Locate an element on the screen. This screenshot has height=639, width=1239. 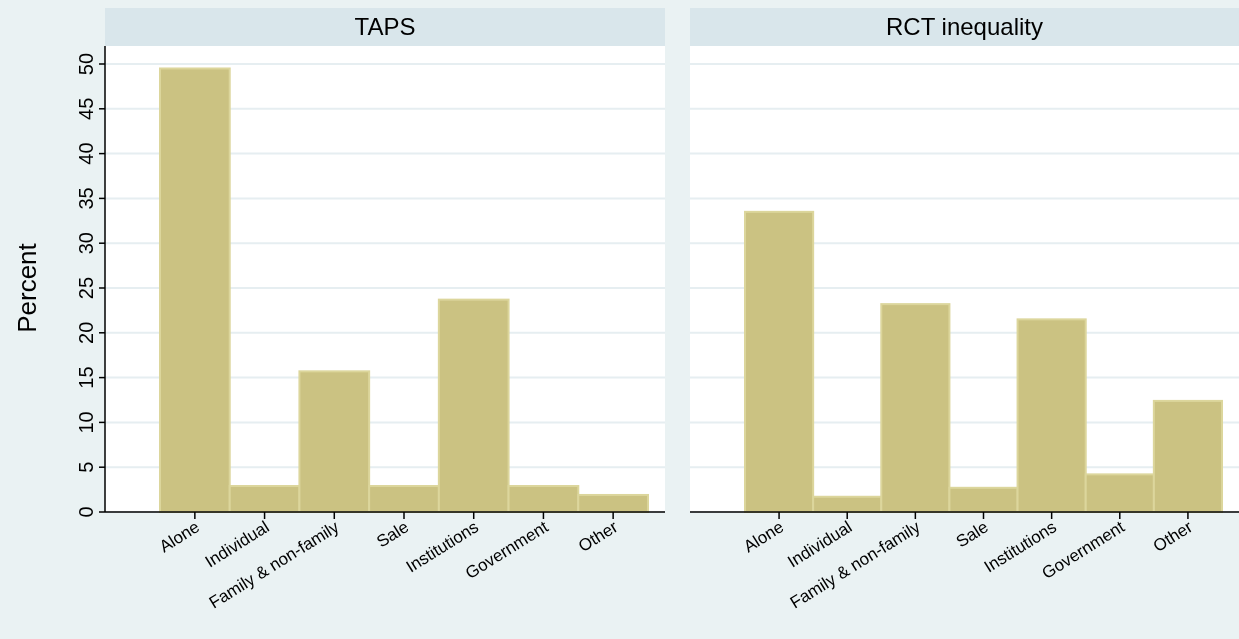
y-tick-label: 10 is located at coordinates (86, 422).